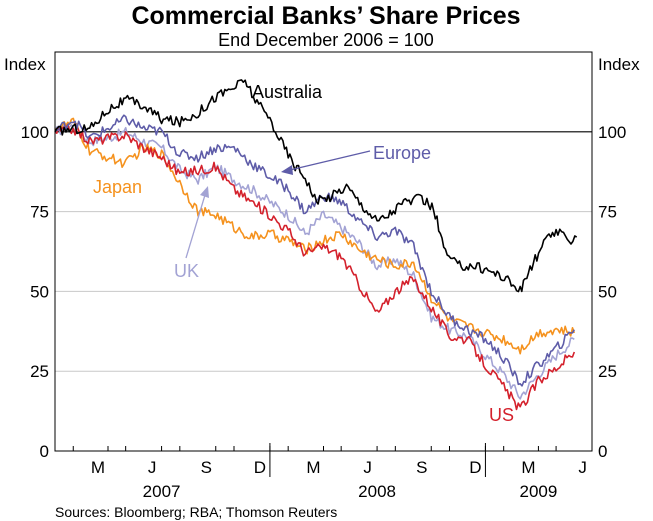 The image size is (653, 521). Describe the element at coordinates (287, 92) in the screenshot. I see `label-australia: Australia` at that location.